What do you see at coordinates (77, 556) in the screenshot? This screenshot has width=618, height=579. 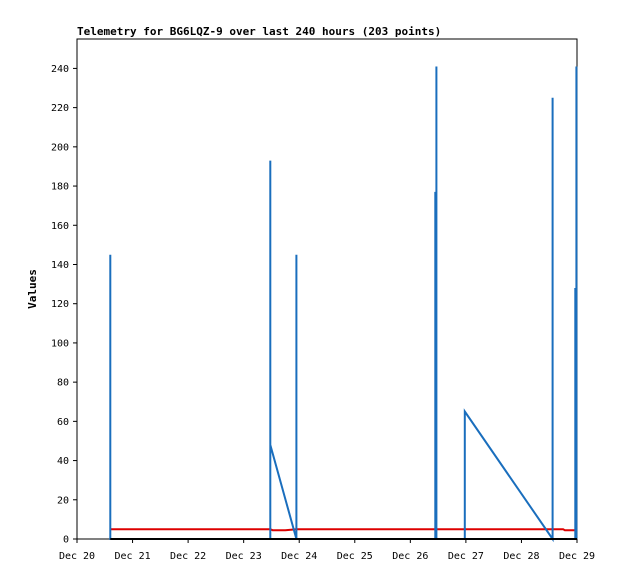 I see `x-tick-label: Dec 20` at bounding box center [77, 556].